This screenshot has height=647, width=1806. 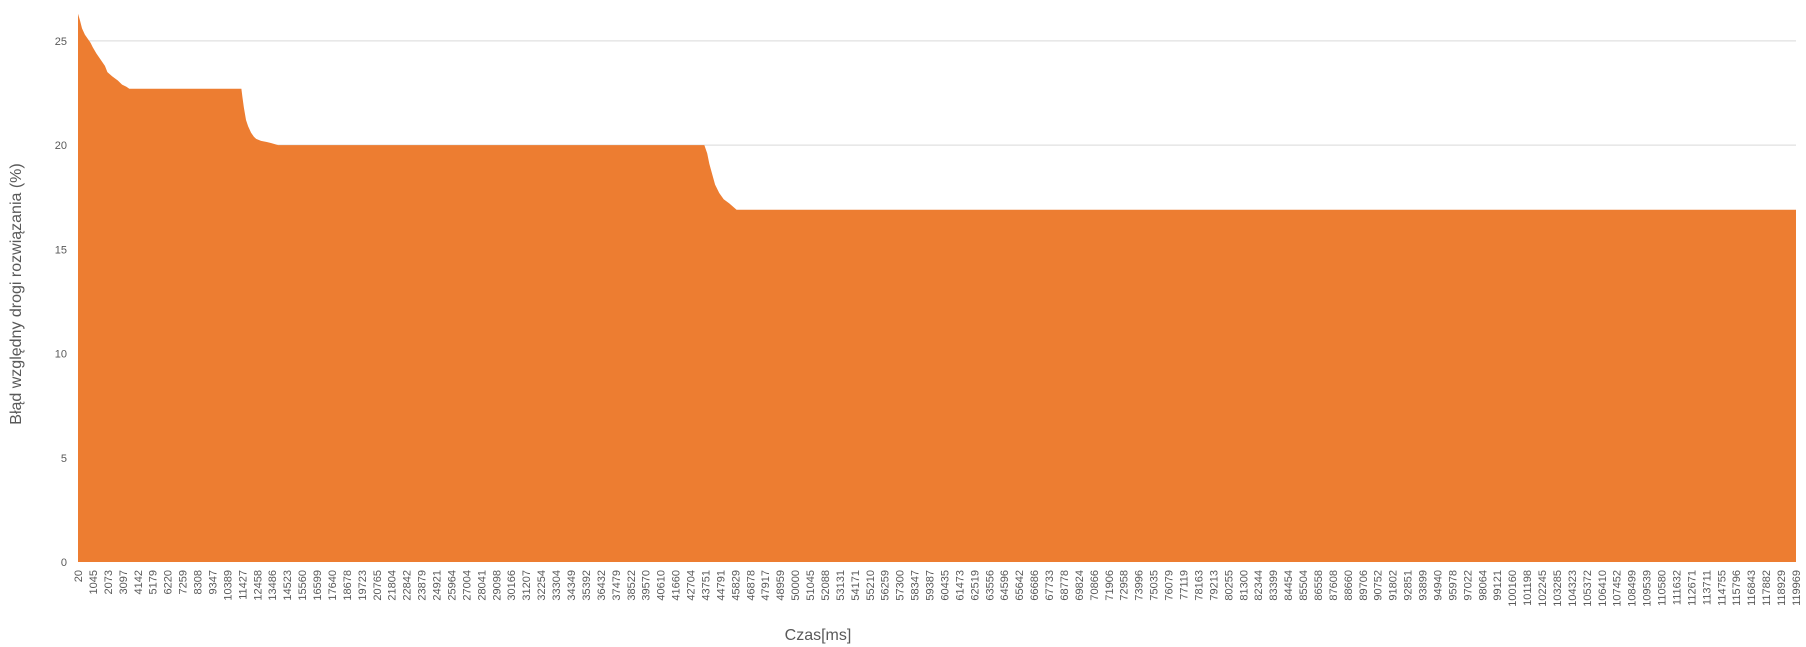 What do you see at coordinates (781, 585) in the screenshot?
I see `x-tick-label: 48959` at bounding box center [781, 585].